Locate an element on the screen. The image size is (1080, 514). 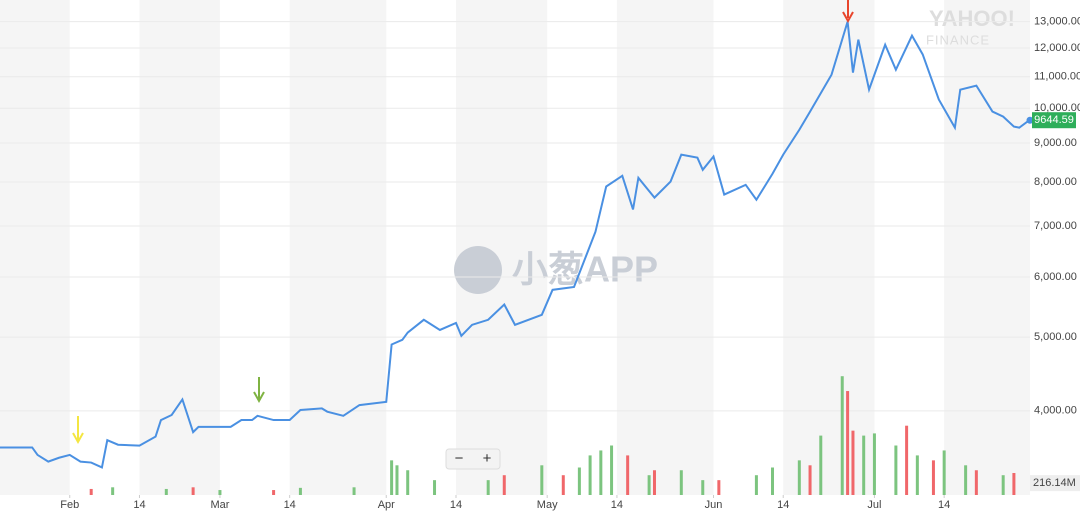
zoom-controls: − + is located at coordinates (473, 459).